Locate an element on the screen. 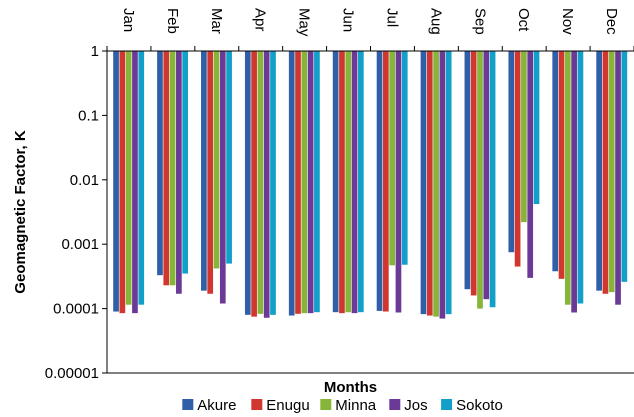  y-tick-label: 0.0001 is located at coordinates (76, 309).